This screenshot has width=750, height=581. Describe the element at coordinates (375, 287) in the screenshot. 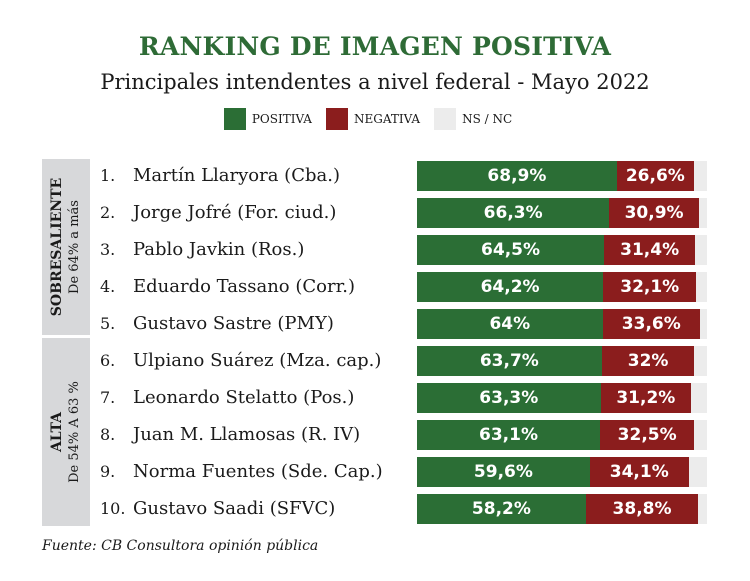

I see `table-row: 4. Eduardo Tassano (Corr.) 64,2% 32,1%` at that location.